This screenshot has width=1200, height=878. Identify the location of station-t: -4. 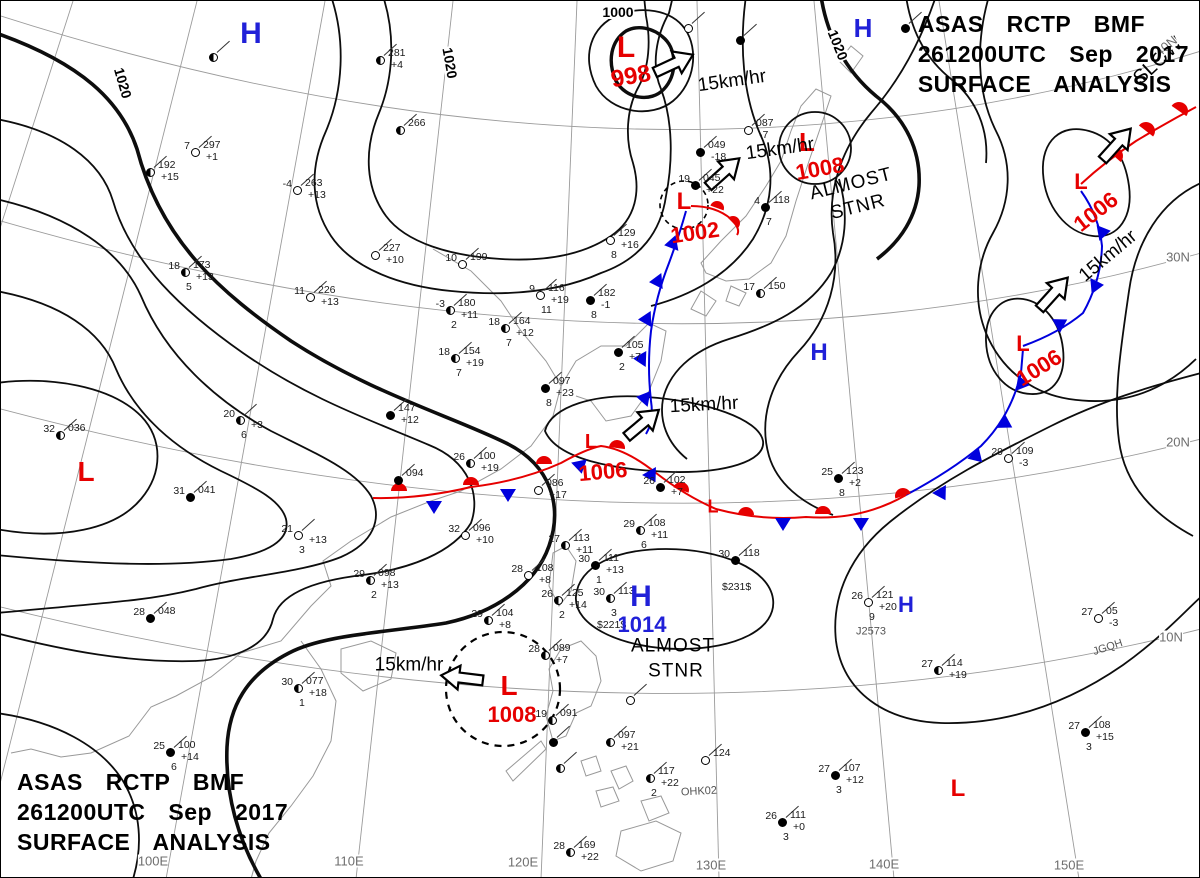
(287, 184).